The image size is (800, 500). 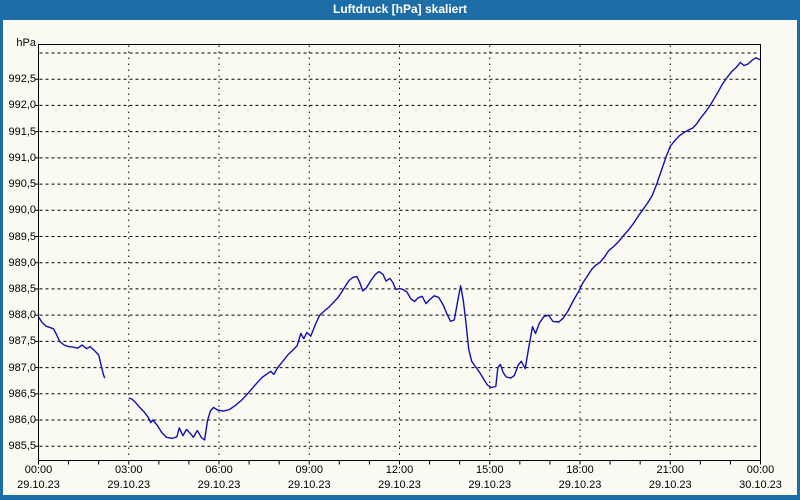 I want to click on y-axis-label: 988,5, so click(x=22, y=288).